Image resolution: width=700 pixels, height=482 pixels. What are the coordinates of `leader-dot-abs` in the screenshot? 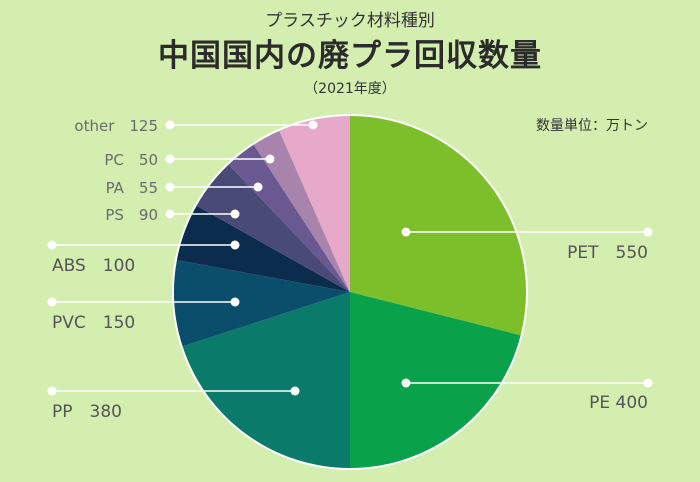 It's located at (235, 245).